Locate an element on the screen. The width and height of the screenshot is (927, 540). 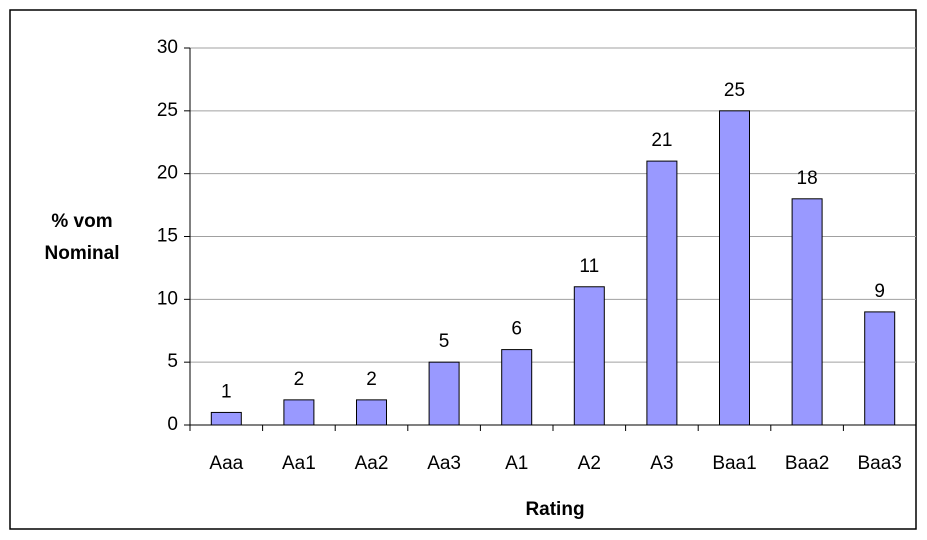
y-tick-label: 5 is located at coordinates (172, 361).